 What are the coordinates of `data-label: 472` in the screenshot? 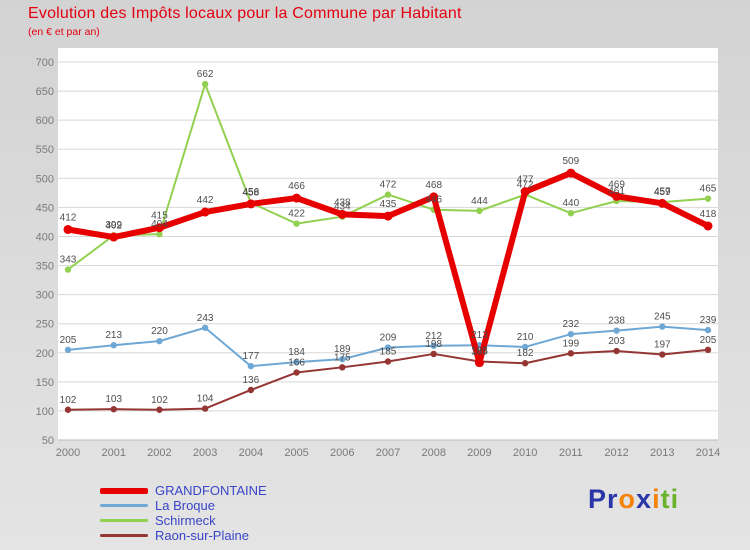 It's located at (388, 185).